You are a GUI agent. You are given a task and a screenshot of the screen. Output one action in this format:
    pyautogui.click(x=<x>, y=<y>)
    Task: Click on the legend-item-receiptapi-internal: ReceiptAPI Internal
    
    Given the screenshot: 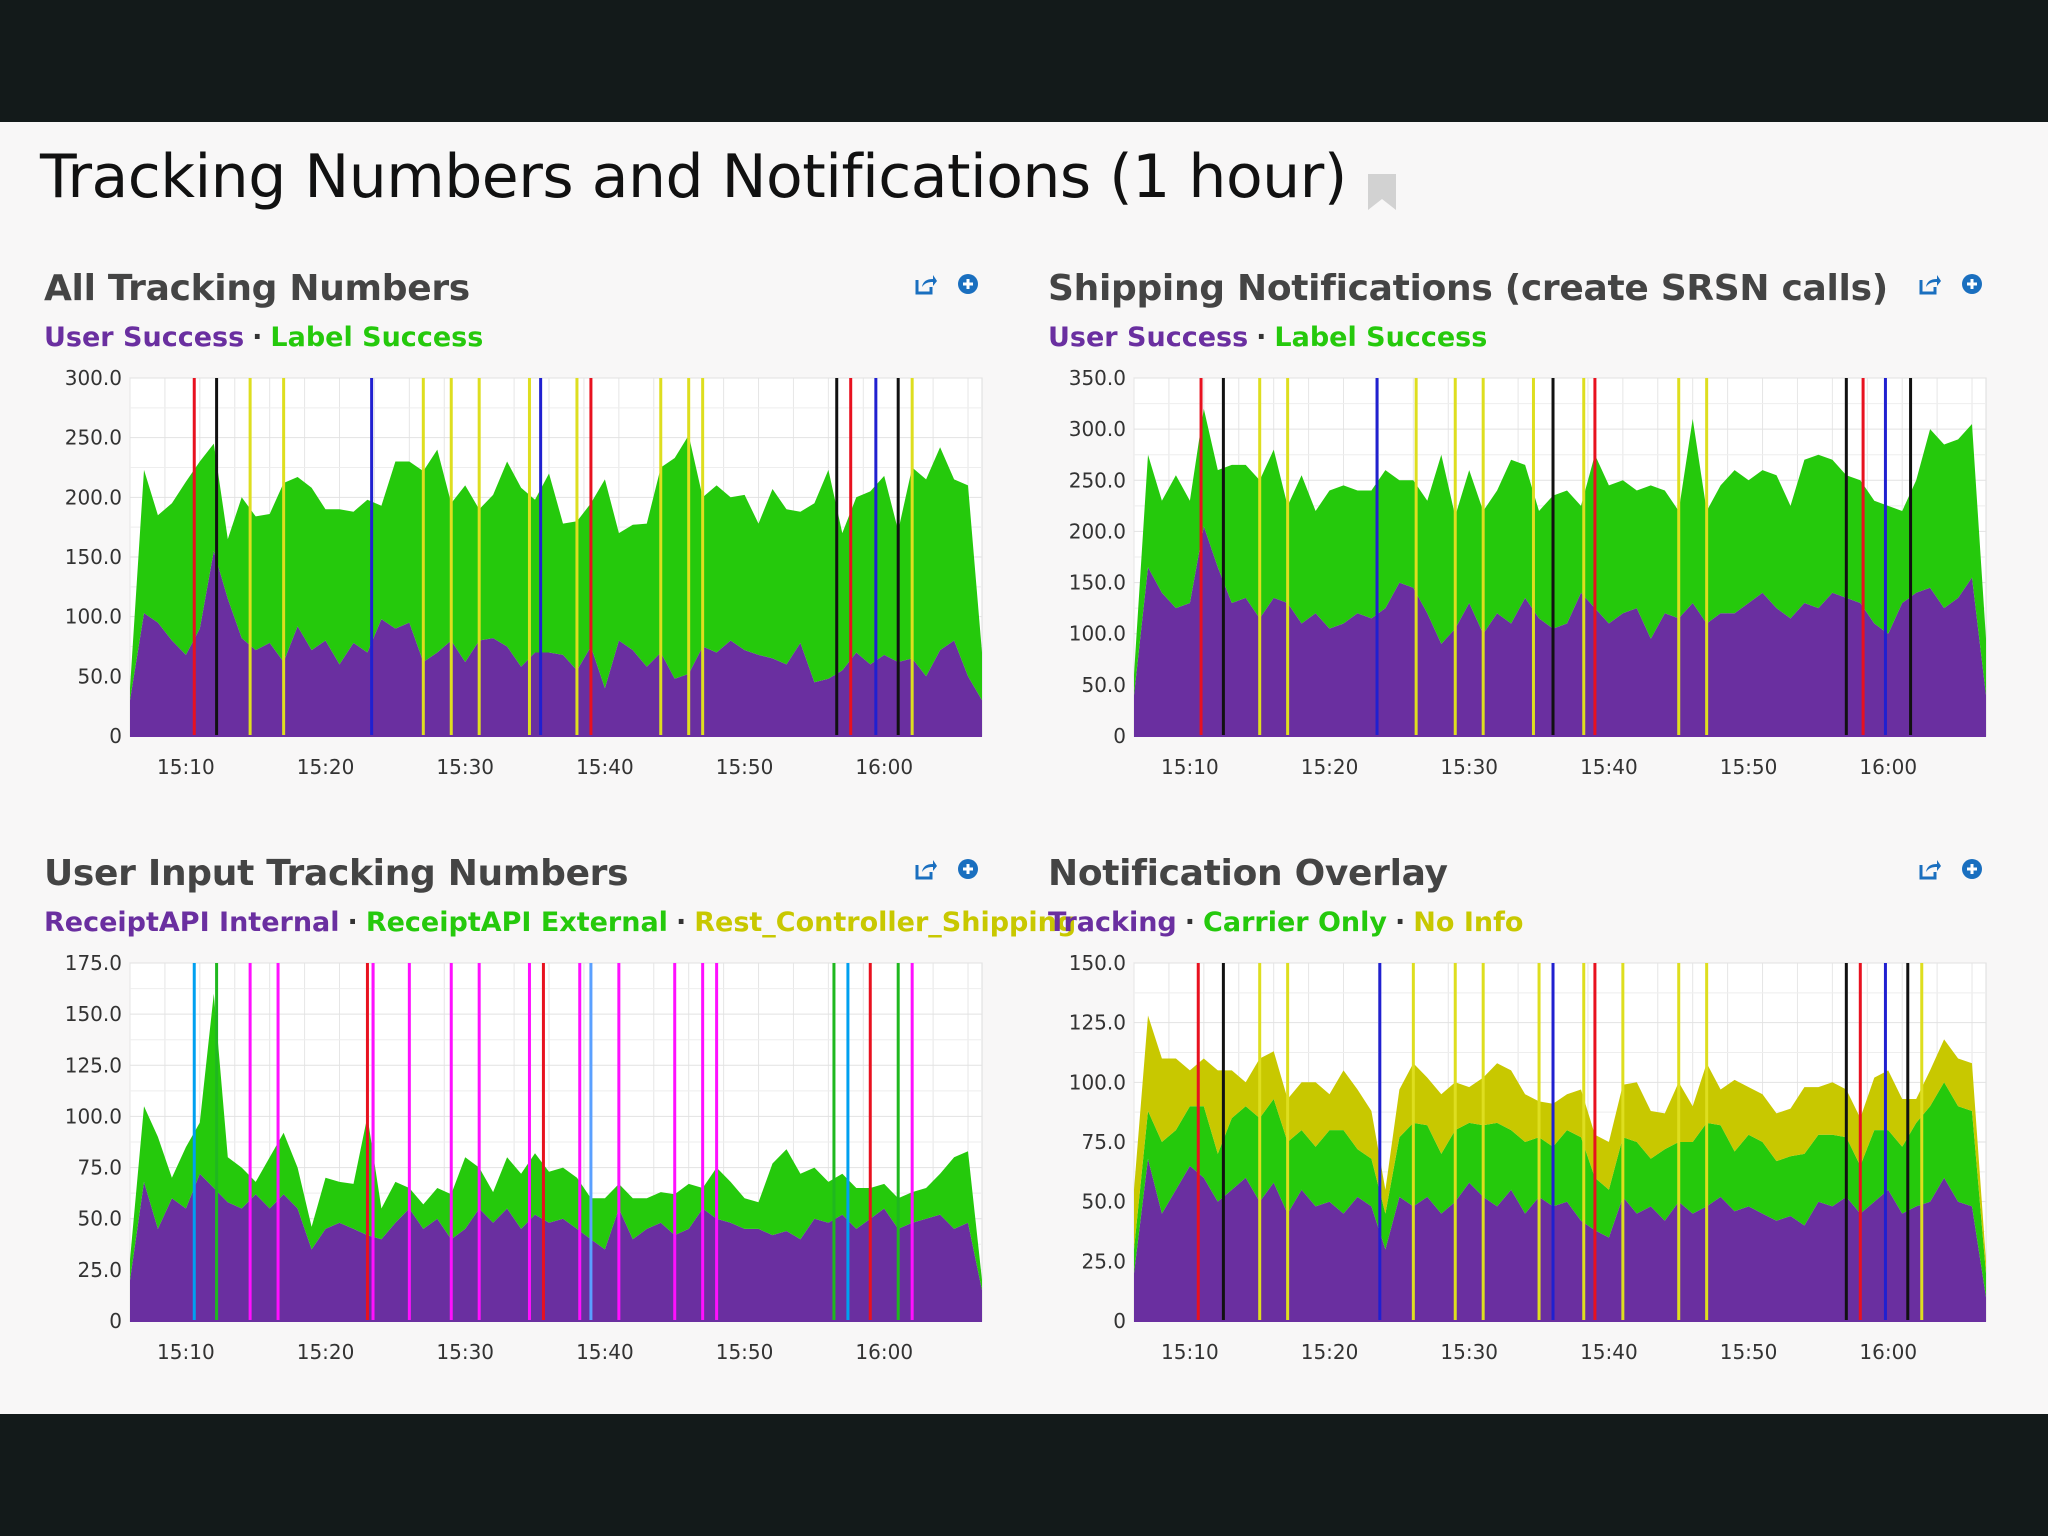 What is the action you would take?
    pyautogui.click(x=192, y=922)
    